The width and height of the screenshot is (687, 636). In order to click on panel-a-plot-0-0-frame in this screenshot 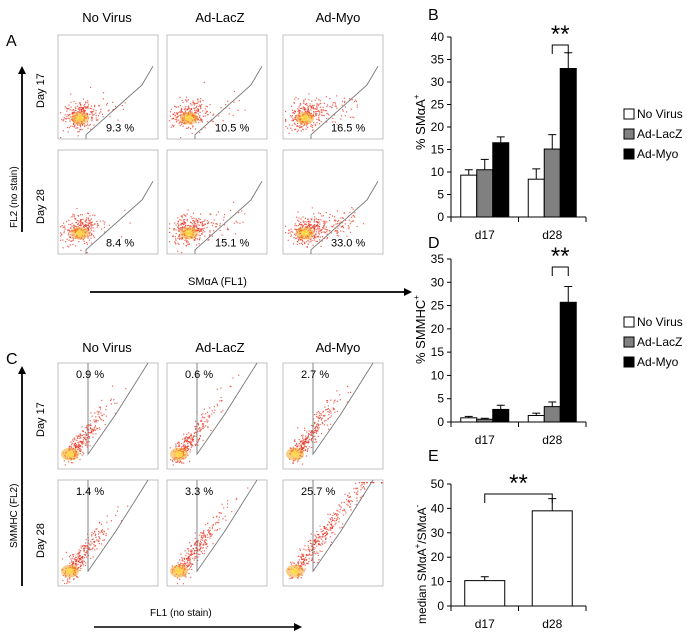, I will do `click(108, 87)`.